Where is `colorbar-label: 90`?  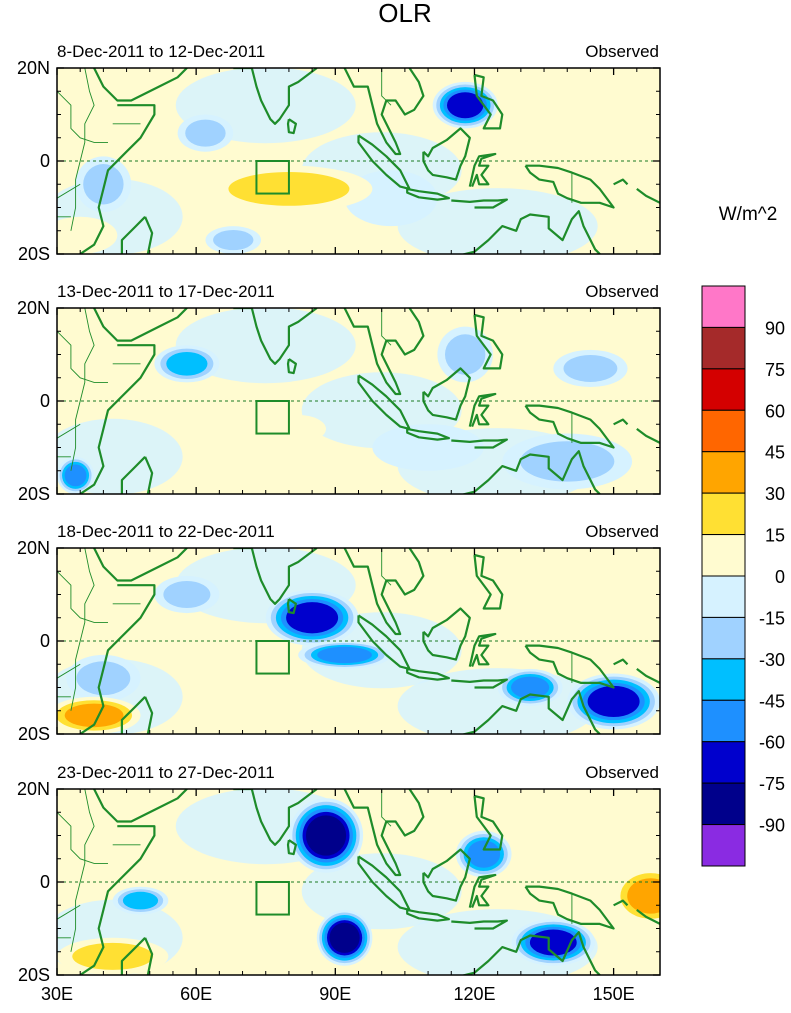 colorbar-label: 90 is located at coordinates (775, 328).